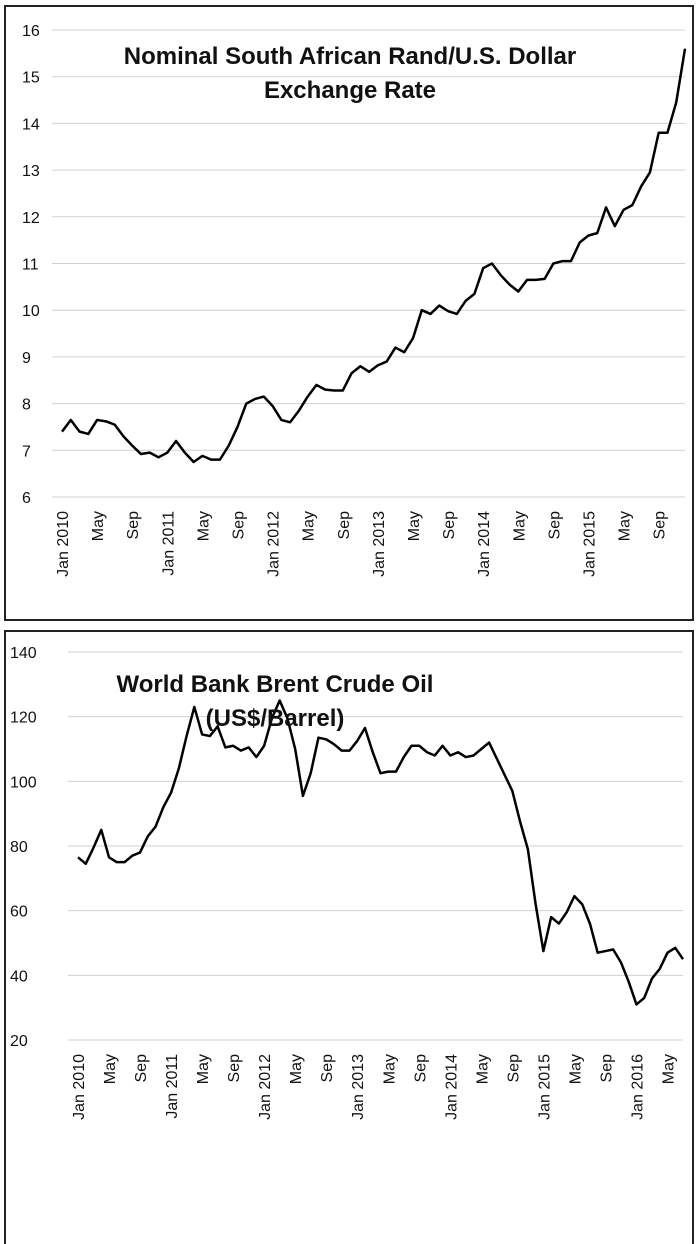 The image size is (697, 1244). Describe the element at coordinates (31, 171) in the screenshot. I see `y-tick-label: 13` at that location.